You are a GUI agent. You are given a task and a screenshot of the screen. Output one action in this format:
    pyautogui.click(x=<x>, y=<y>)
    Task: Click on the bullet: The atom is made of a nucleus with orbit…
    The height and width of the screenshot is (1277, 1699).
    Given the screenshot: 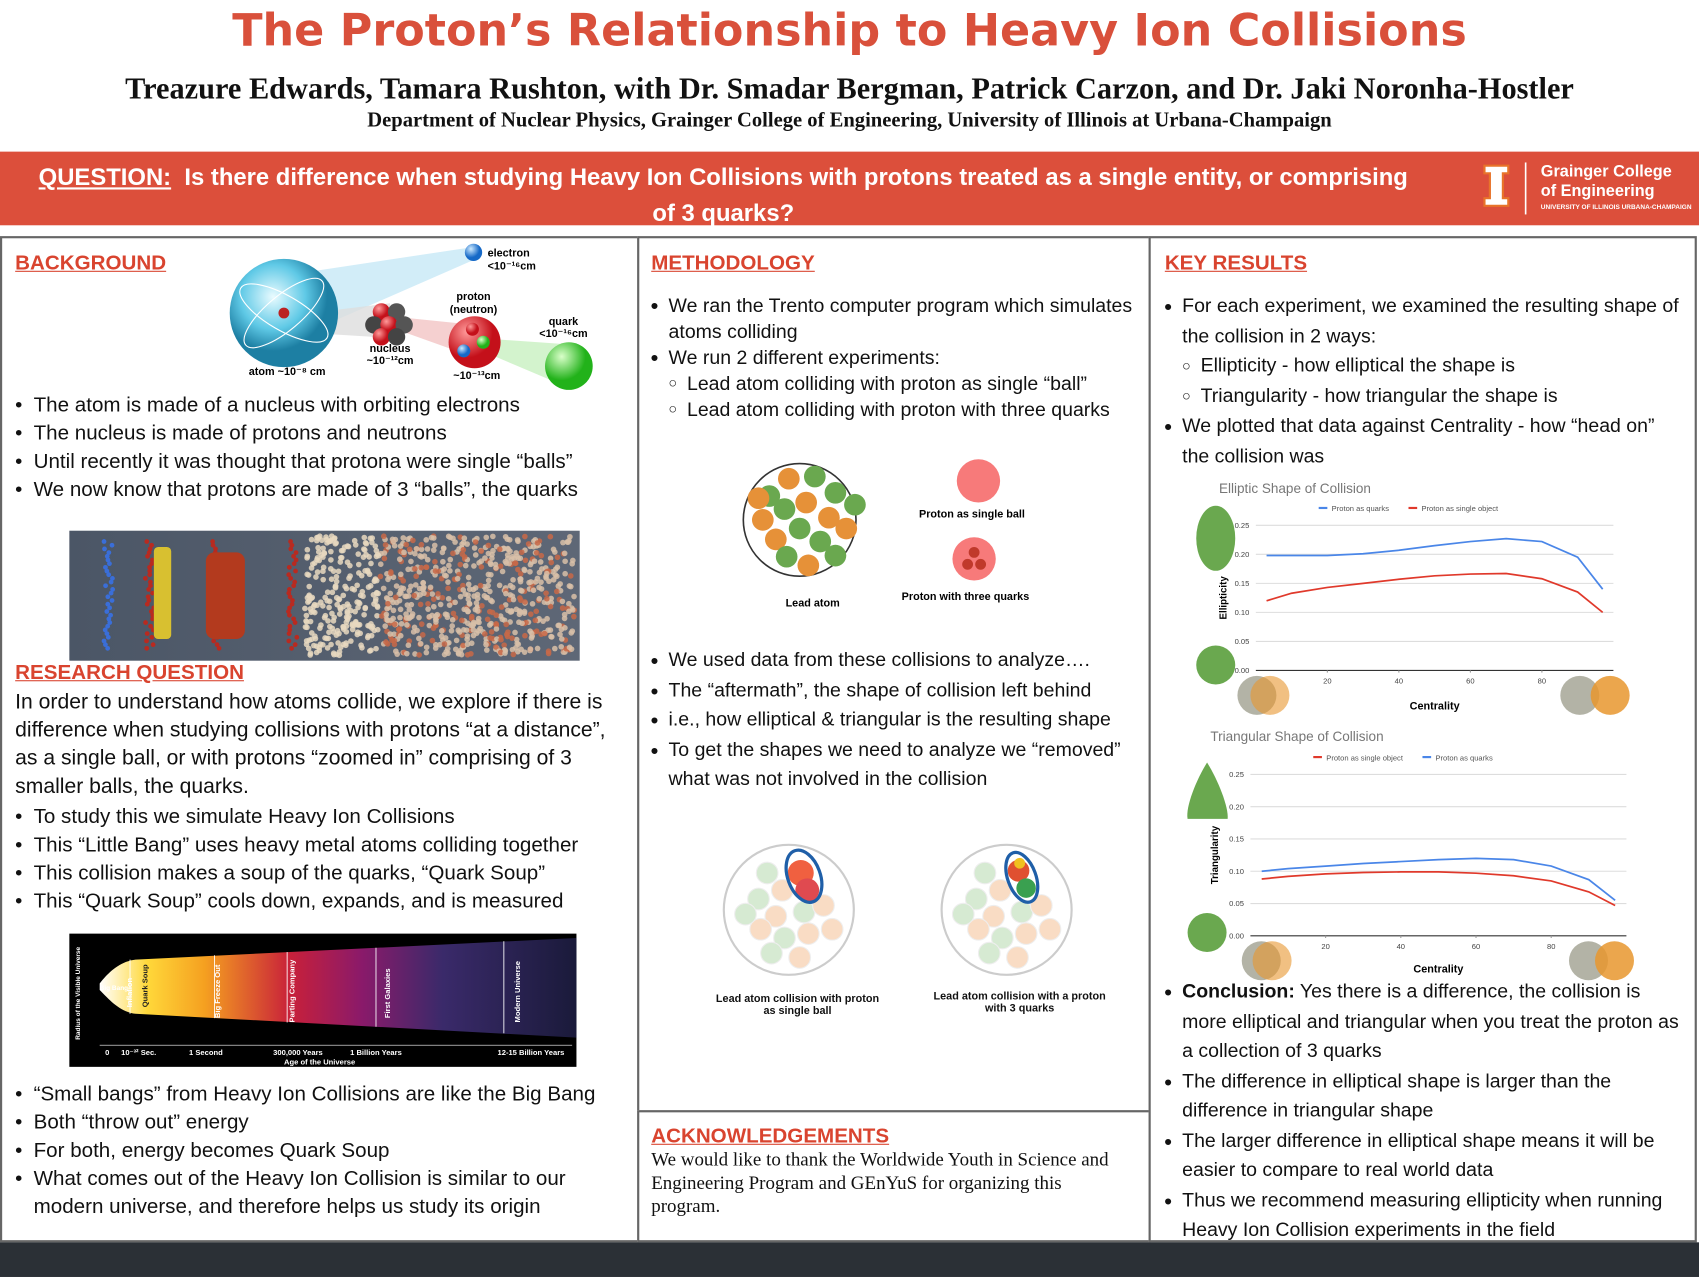 What is the action you would take?
    pyautogui.click(x=324, y=406)
    